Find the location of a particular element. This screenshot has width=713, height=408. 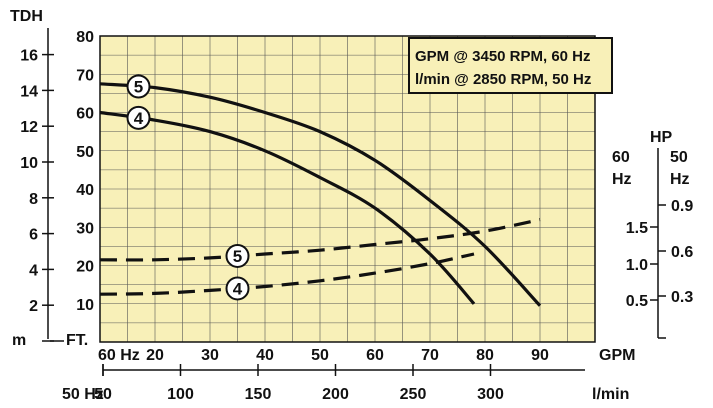

ft-tick-label: 20 is located at coordinates (85, 267).